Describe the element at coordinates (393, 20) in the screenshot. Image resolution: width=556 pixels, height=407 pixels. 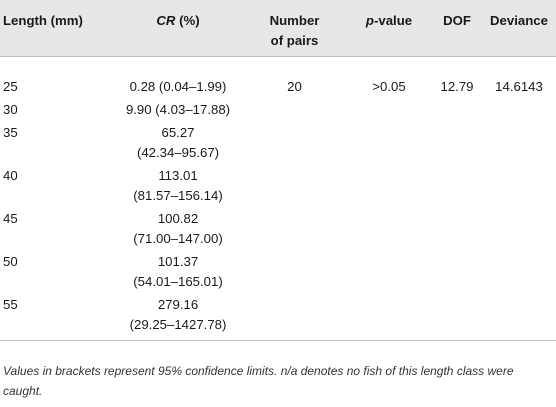
I see `header-p-rest: -value` at that location.